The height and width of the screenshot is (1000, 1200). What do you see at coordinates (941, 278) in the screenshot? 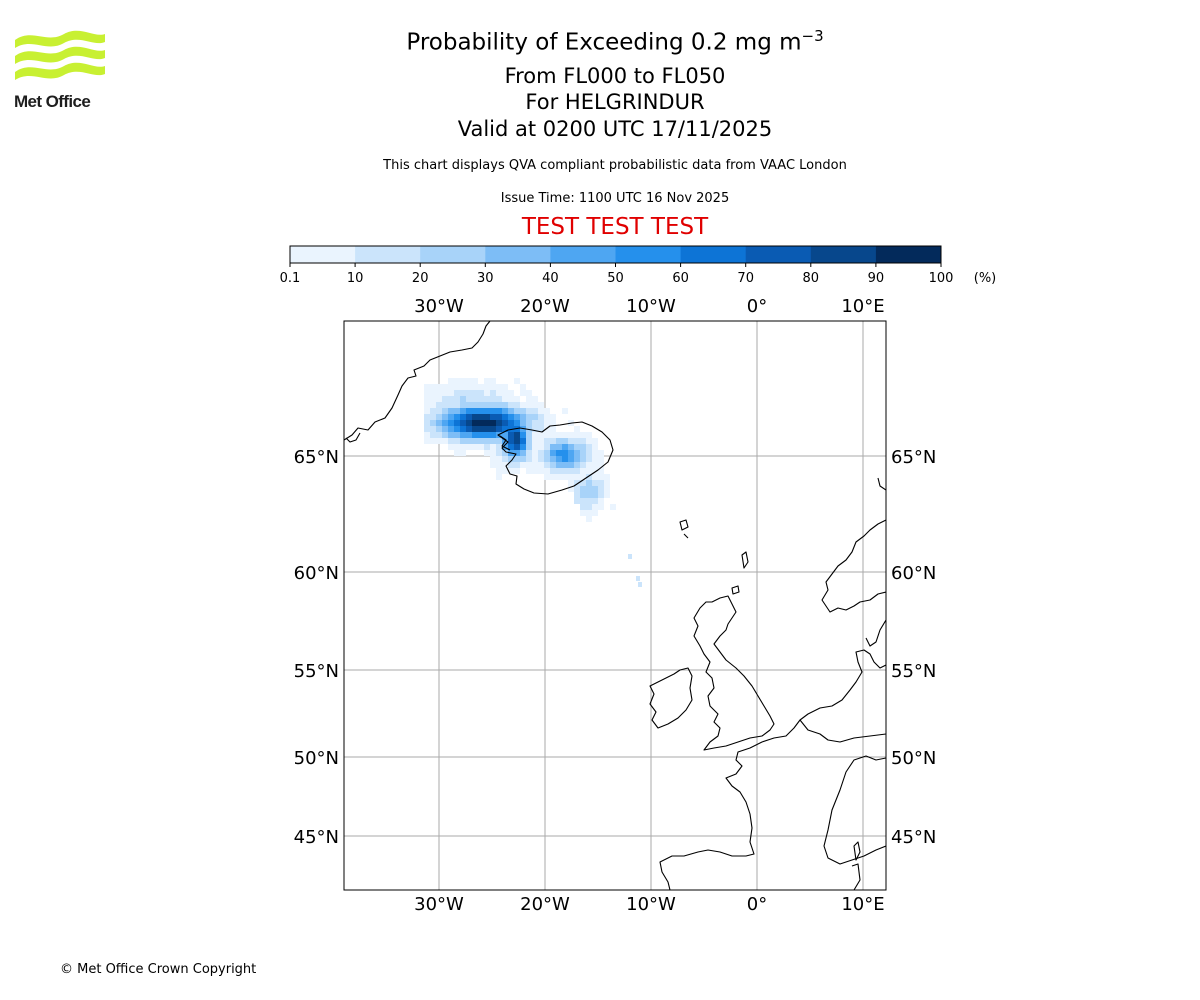
I see `colorbar-tick-label: 100` at bounding box center [941, 278].